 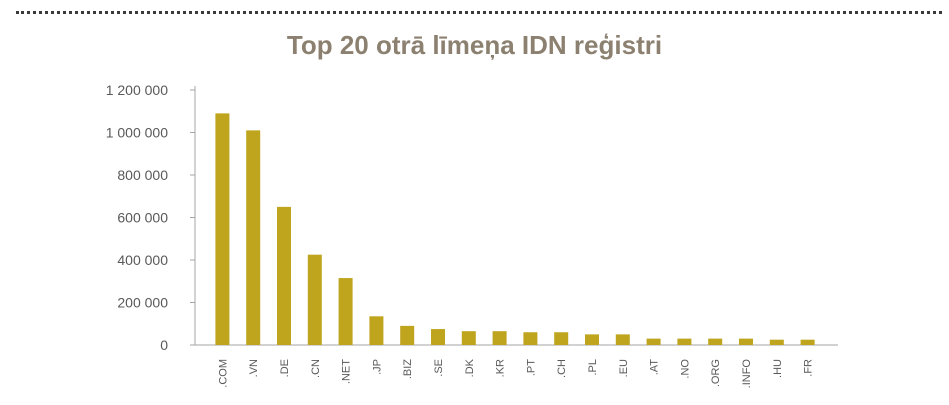 What do you see at coordinates (314, 299) in the screenshot?
I see `bar-cn` at bounding box center [314, 299].